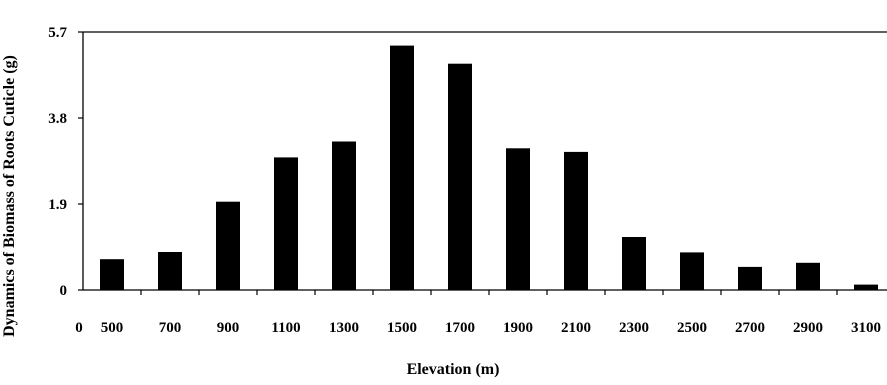 This screenshot has width=887, height=385. What do you see at coordinates (57, 119) in the screenshot?
I see `y-tick-label: 3.8` at bounding box center [57, 119].